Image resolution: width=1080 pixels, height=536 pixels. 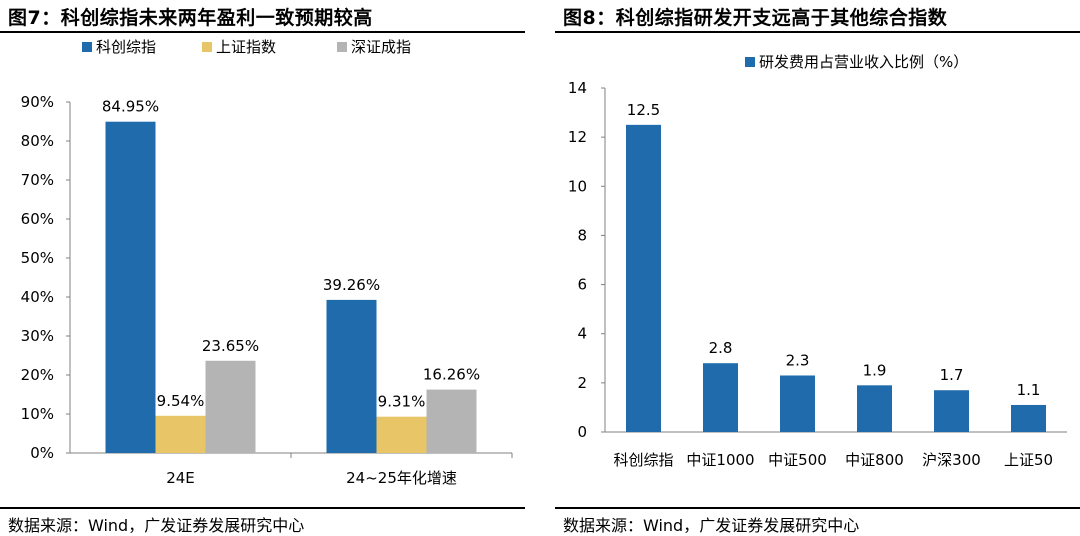 I want to click on x-tick-label: 上证50, so click(x=1028, y=460).